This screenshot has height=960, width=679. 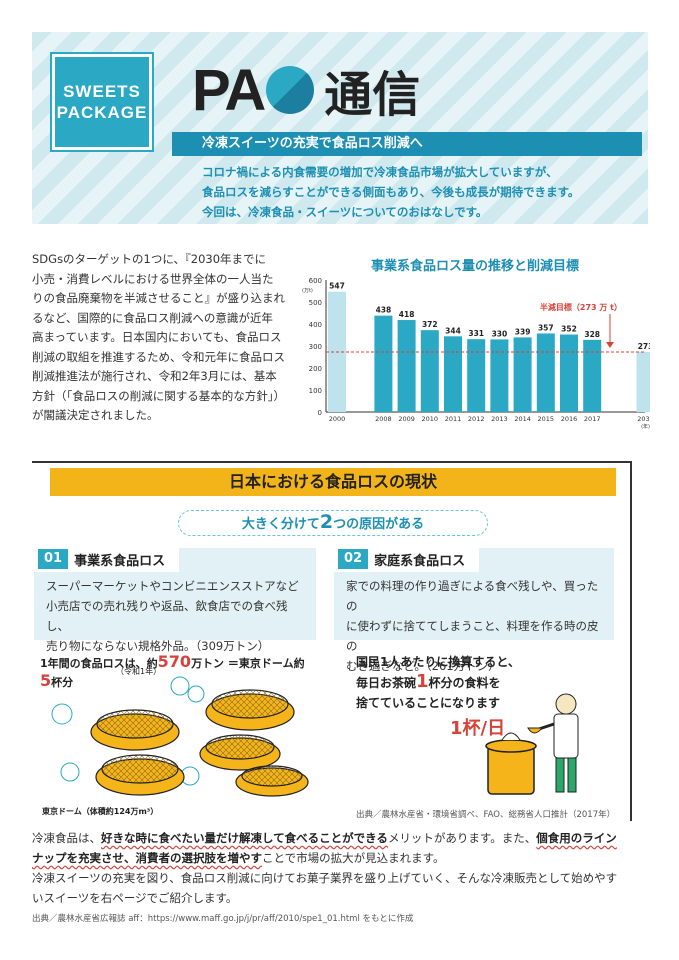 What do you see at coordinates (100, 811) in the screenshot?
I see `dome-caption: 東京ドーム（体積約124万m³）` at bounding box center [100, 811].